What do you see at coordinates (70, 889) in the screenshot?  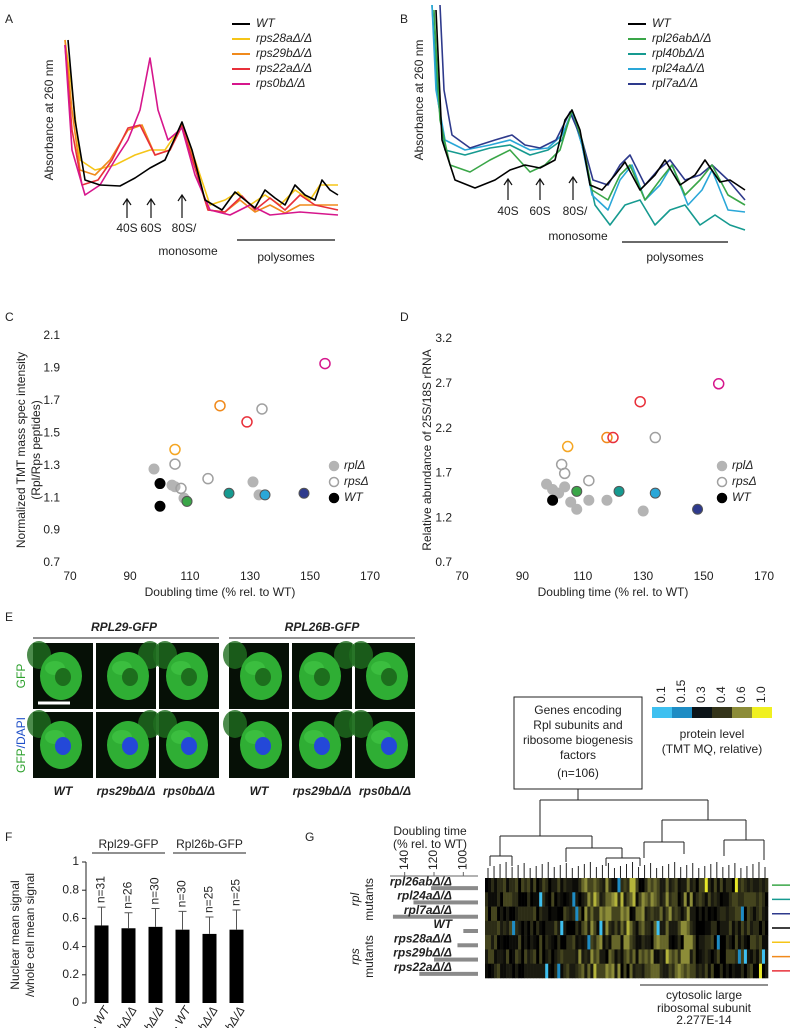 I see `y-tick-label: 0.8` at bounding box center [70, 889].